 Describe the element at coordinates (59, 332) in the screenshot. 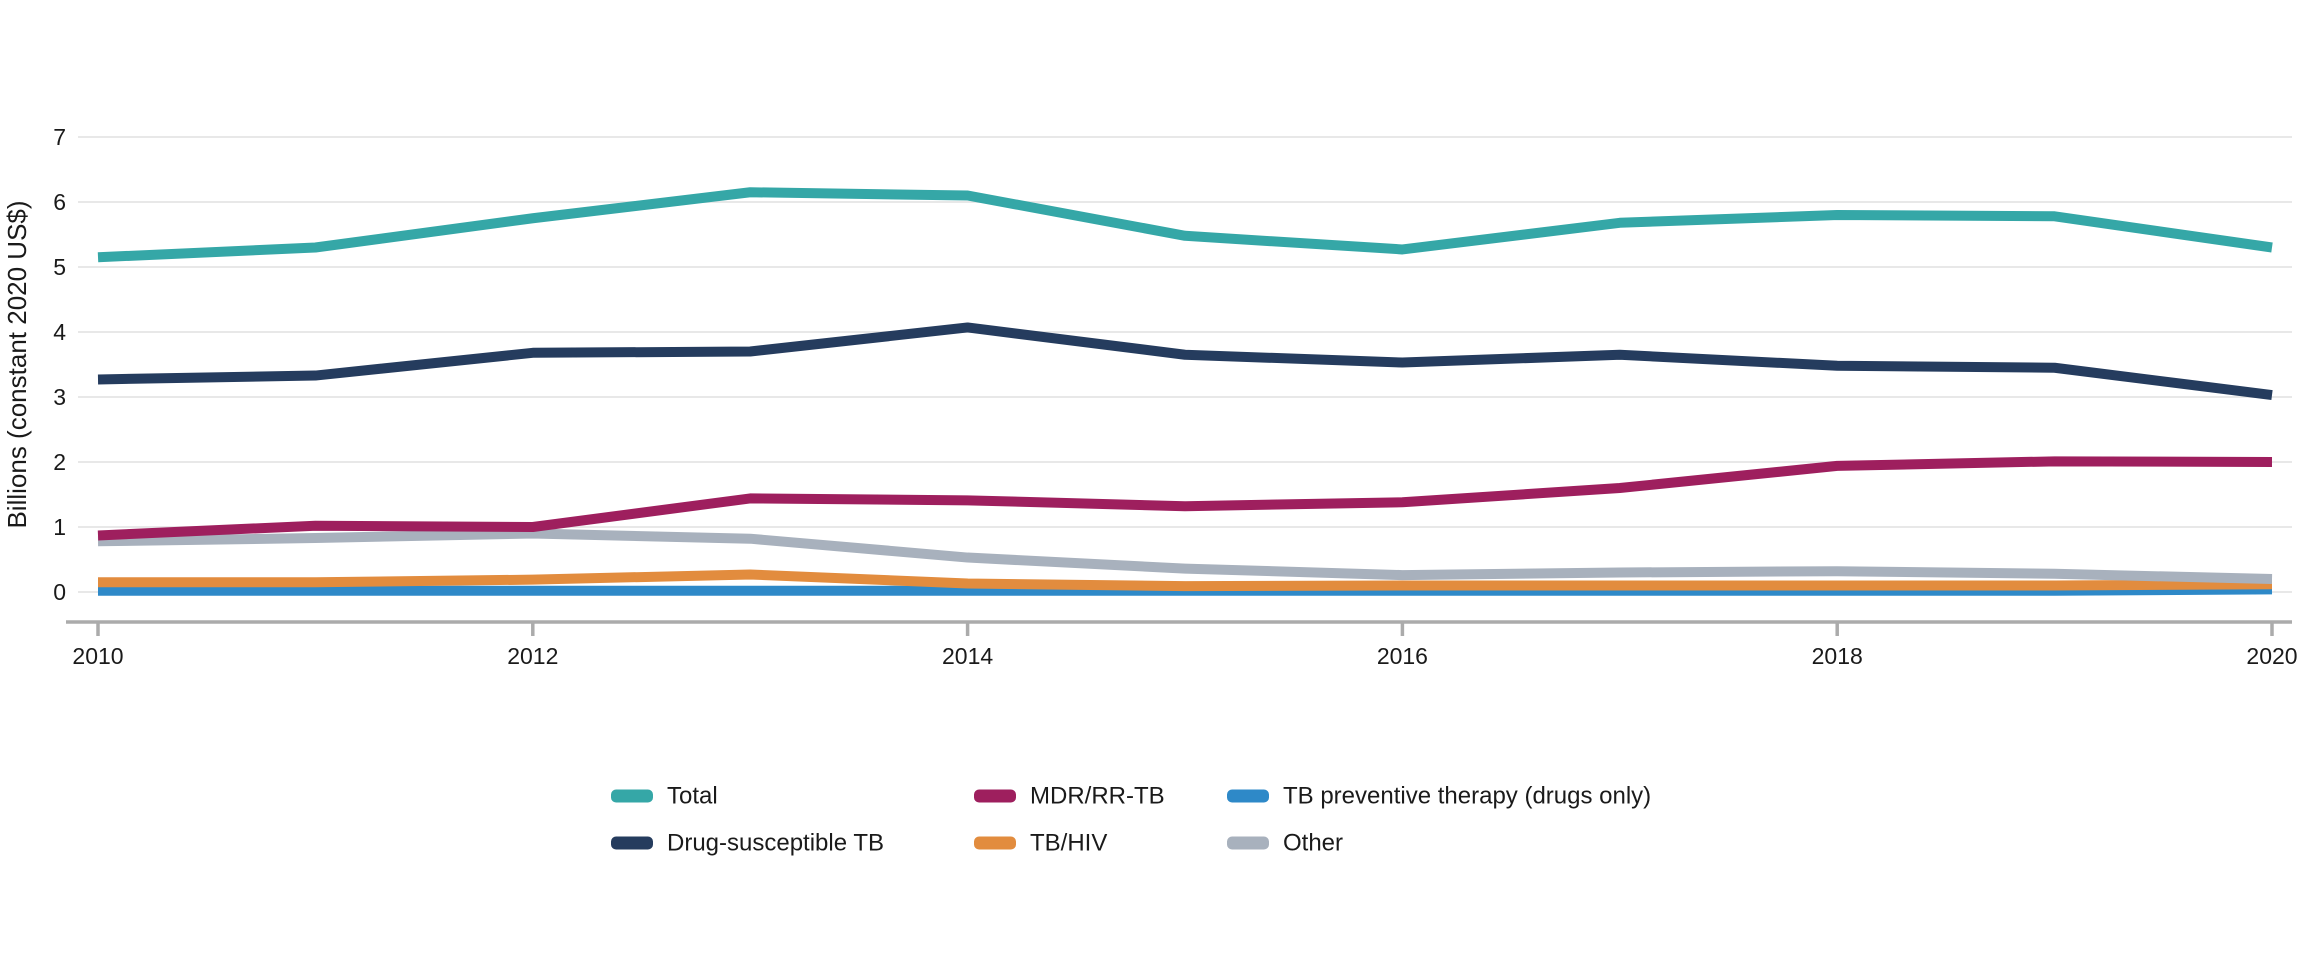

I see `y-tick-label-4: 4` at that location.